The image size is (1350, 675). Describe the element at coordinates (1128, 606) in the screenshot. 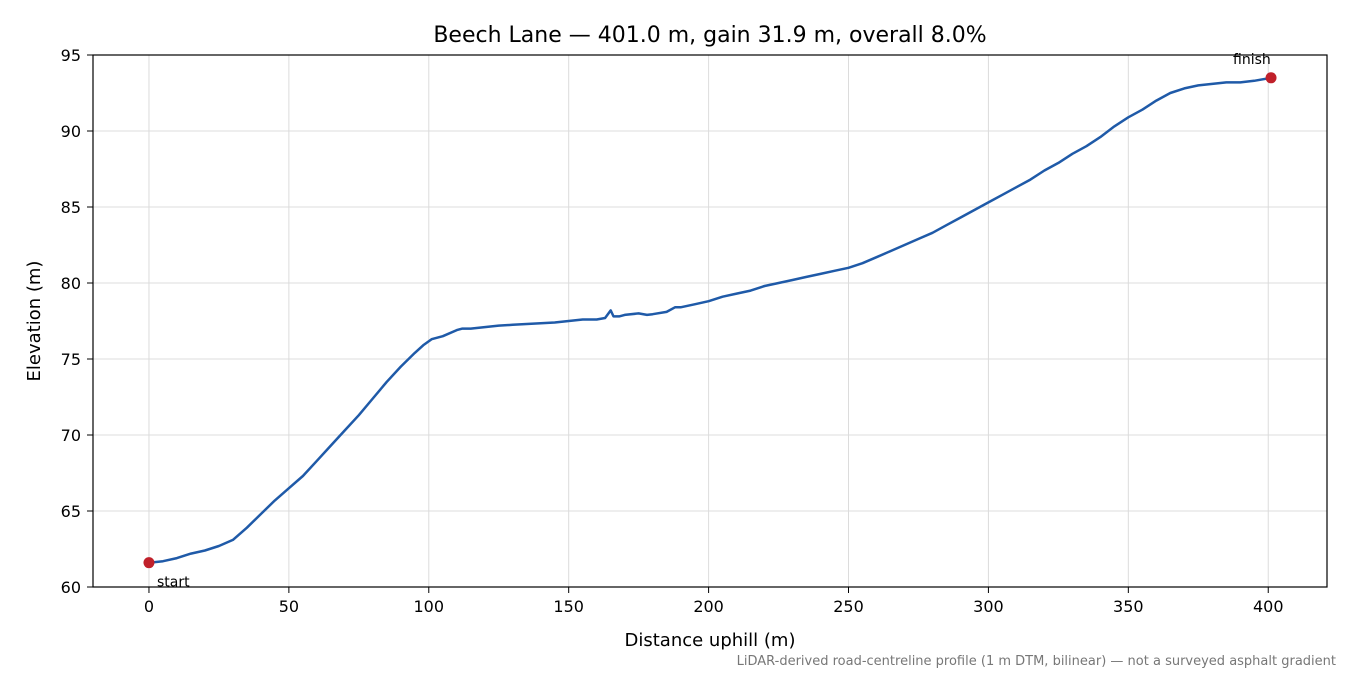

I see `x-tick-label: 350` at that location.